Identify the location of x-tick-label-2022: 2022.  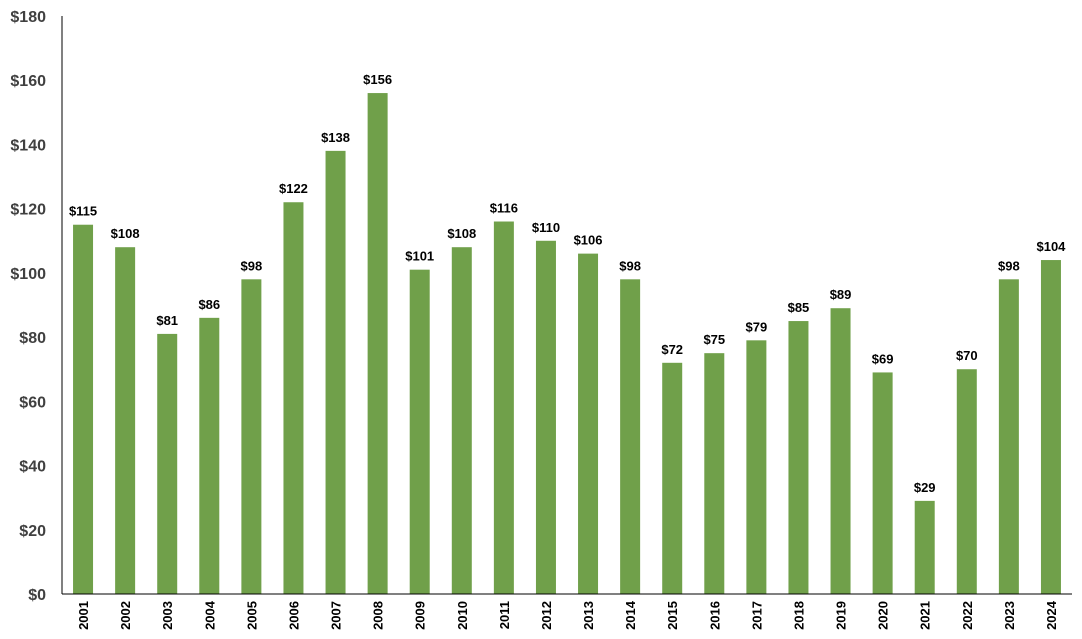
(967, 615).